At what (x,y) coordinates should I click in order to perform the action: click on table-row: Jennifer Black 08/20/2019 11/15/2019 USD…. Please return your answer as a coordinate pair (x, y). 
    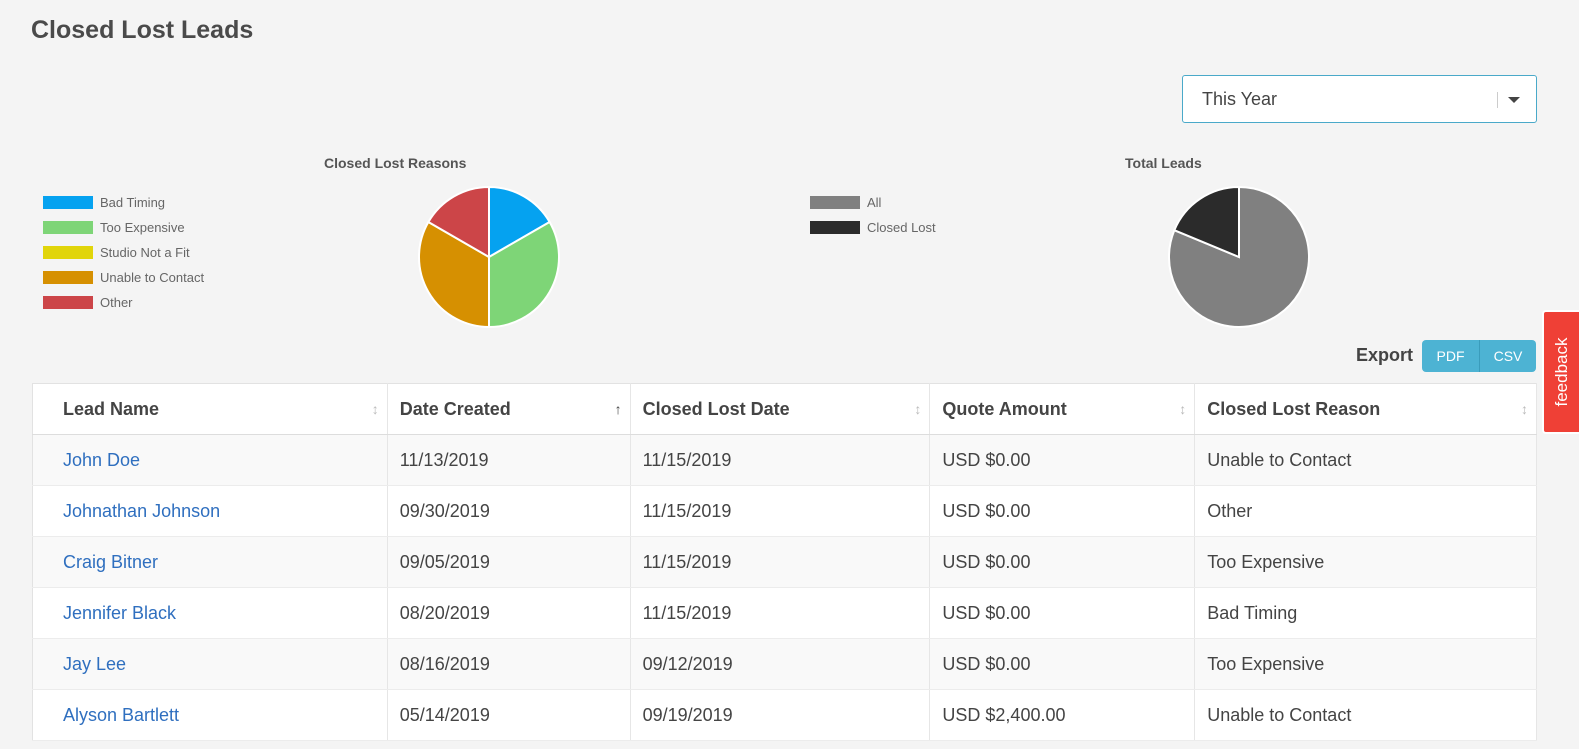
    Looking at the image, I should click on (784, 613).